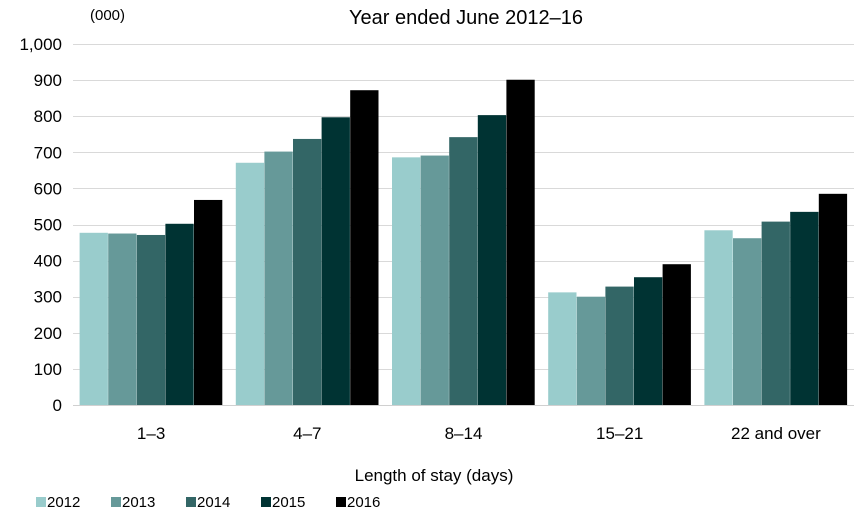  Describe the element at coordinates (107, 15) in the screenshot. I see `y-unit-label: (000)` at that location.